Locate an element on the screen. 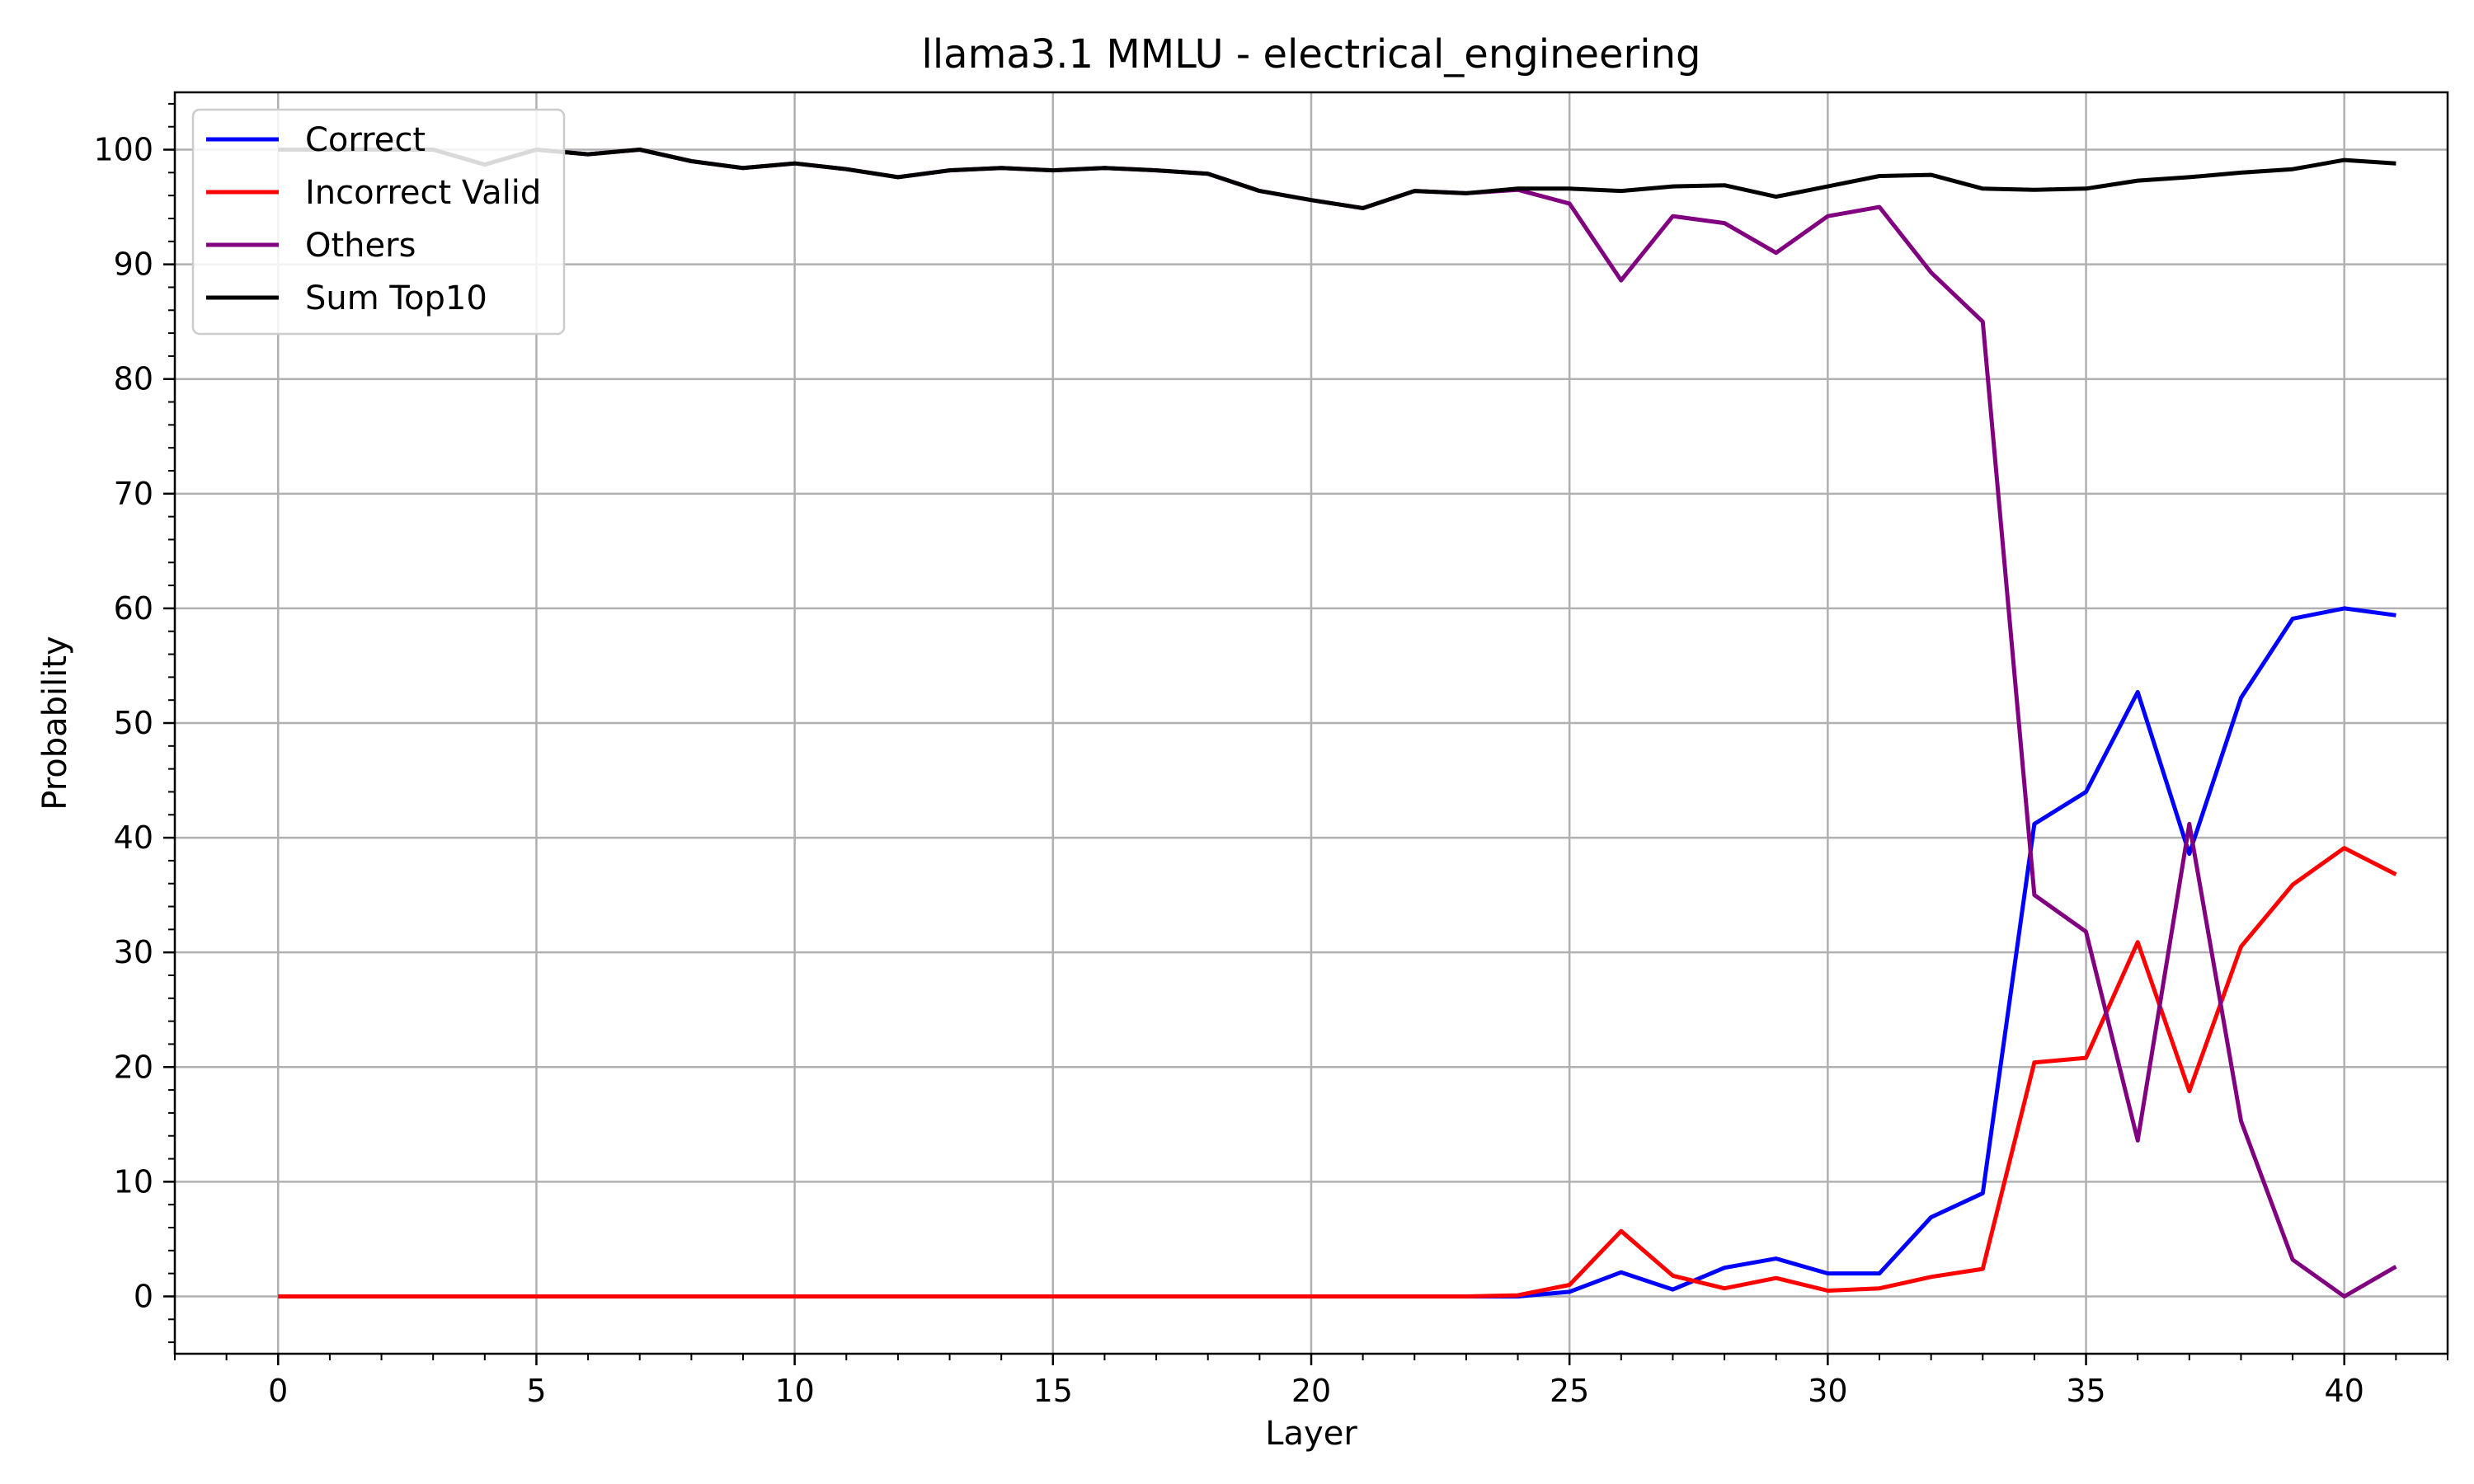  x-tick-label: 0 is located at coordinates (278, 1391).